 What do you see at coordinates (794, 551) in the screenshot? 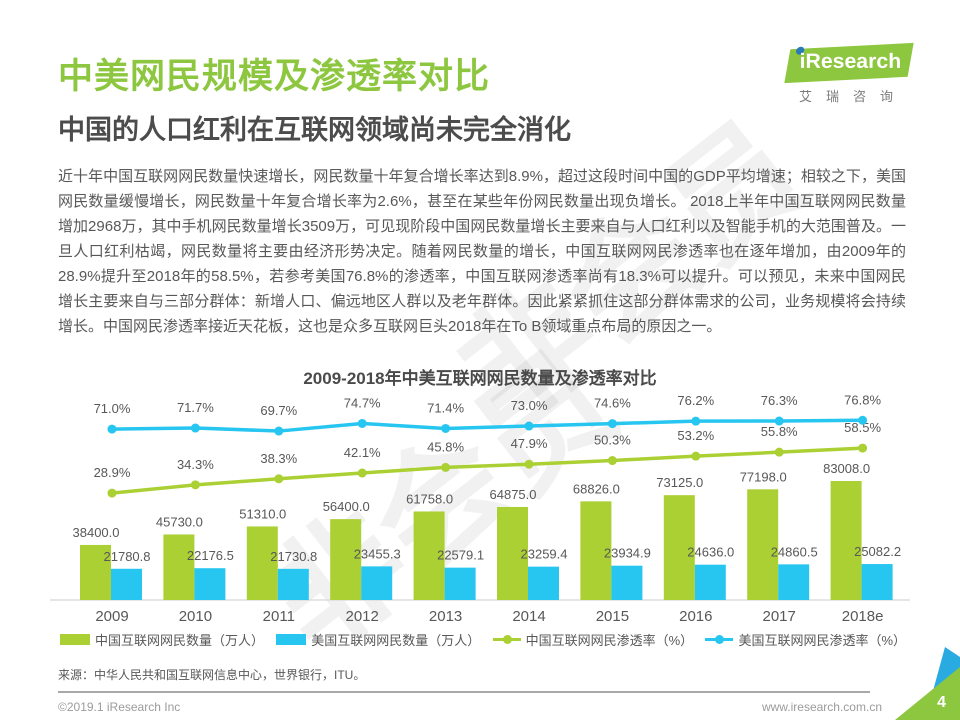
I see `bar-label-us: 24860.5` at bounding box center [794, 551].